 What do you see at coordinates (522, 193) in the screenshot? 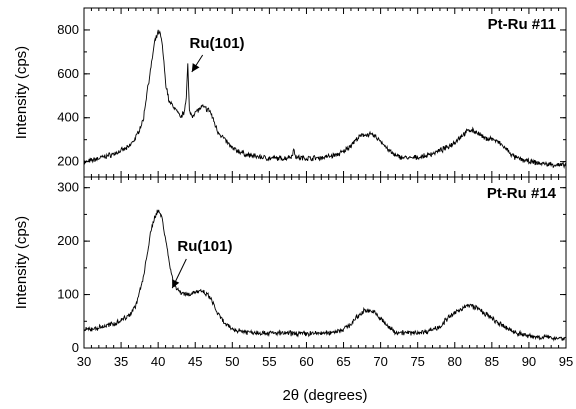
I see `panel-label: Pt-Ru #14` at bounding box center [522, 193].